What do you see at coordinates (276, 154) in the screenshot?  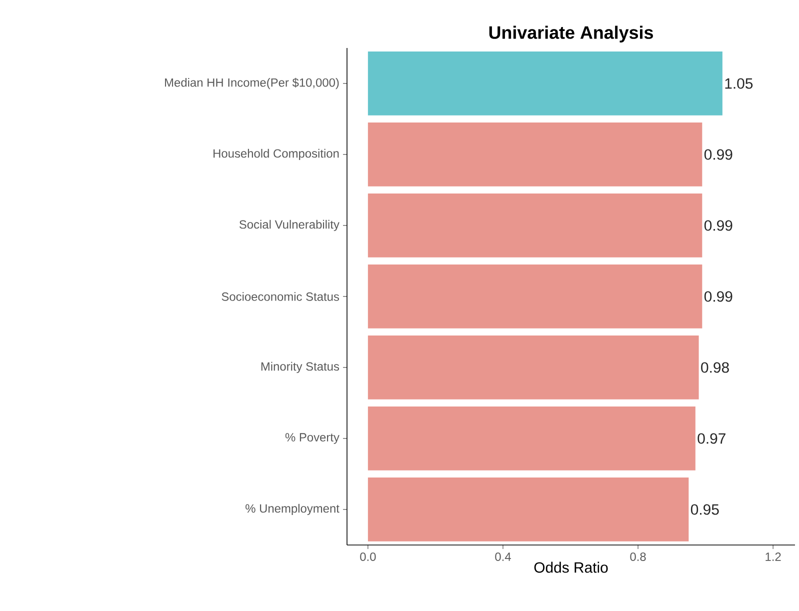 I see `y-tick-label: Household Composition` at bounding box center [276, 154].